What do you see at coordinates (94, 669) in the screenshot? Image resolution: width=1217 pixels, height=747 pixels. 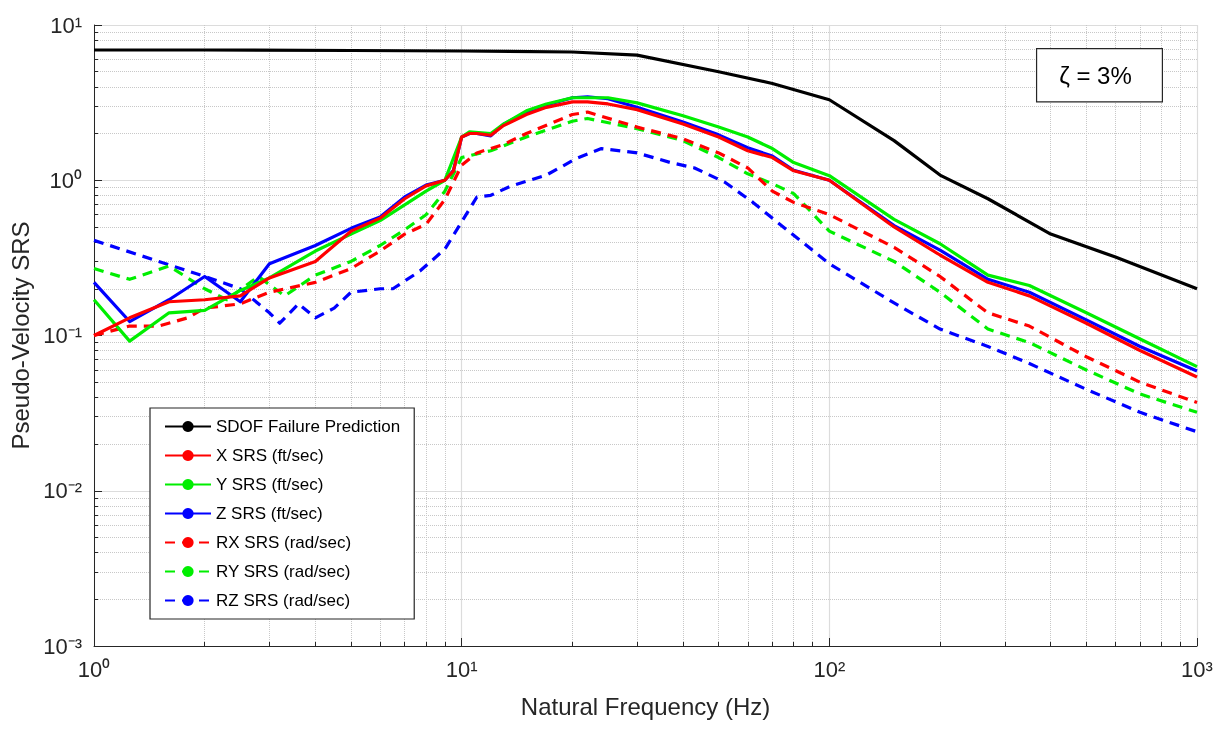 I see `x-tick-label: 10⁰` at bounding box center [94, 669].